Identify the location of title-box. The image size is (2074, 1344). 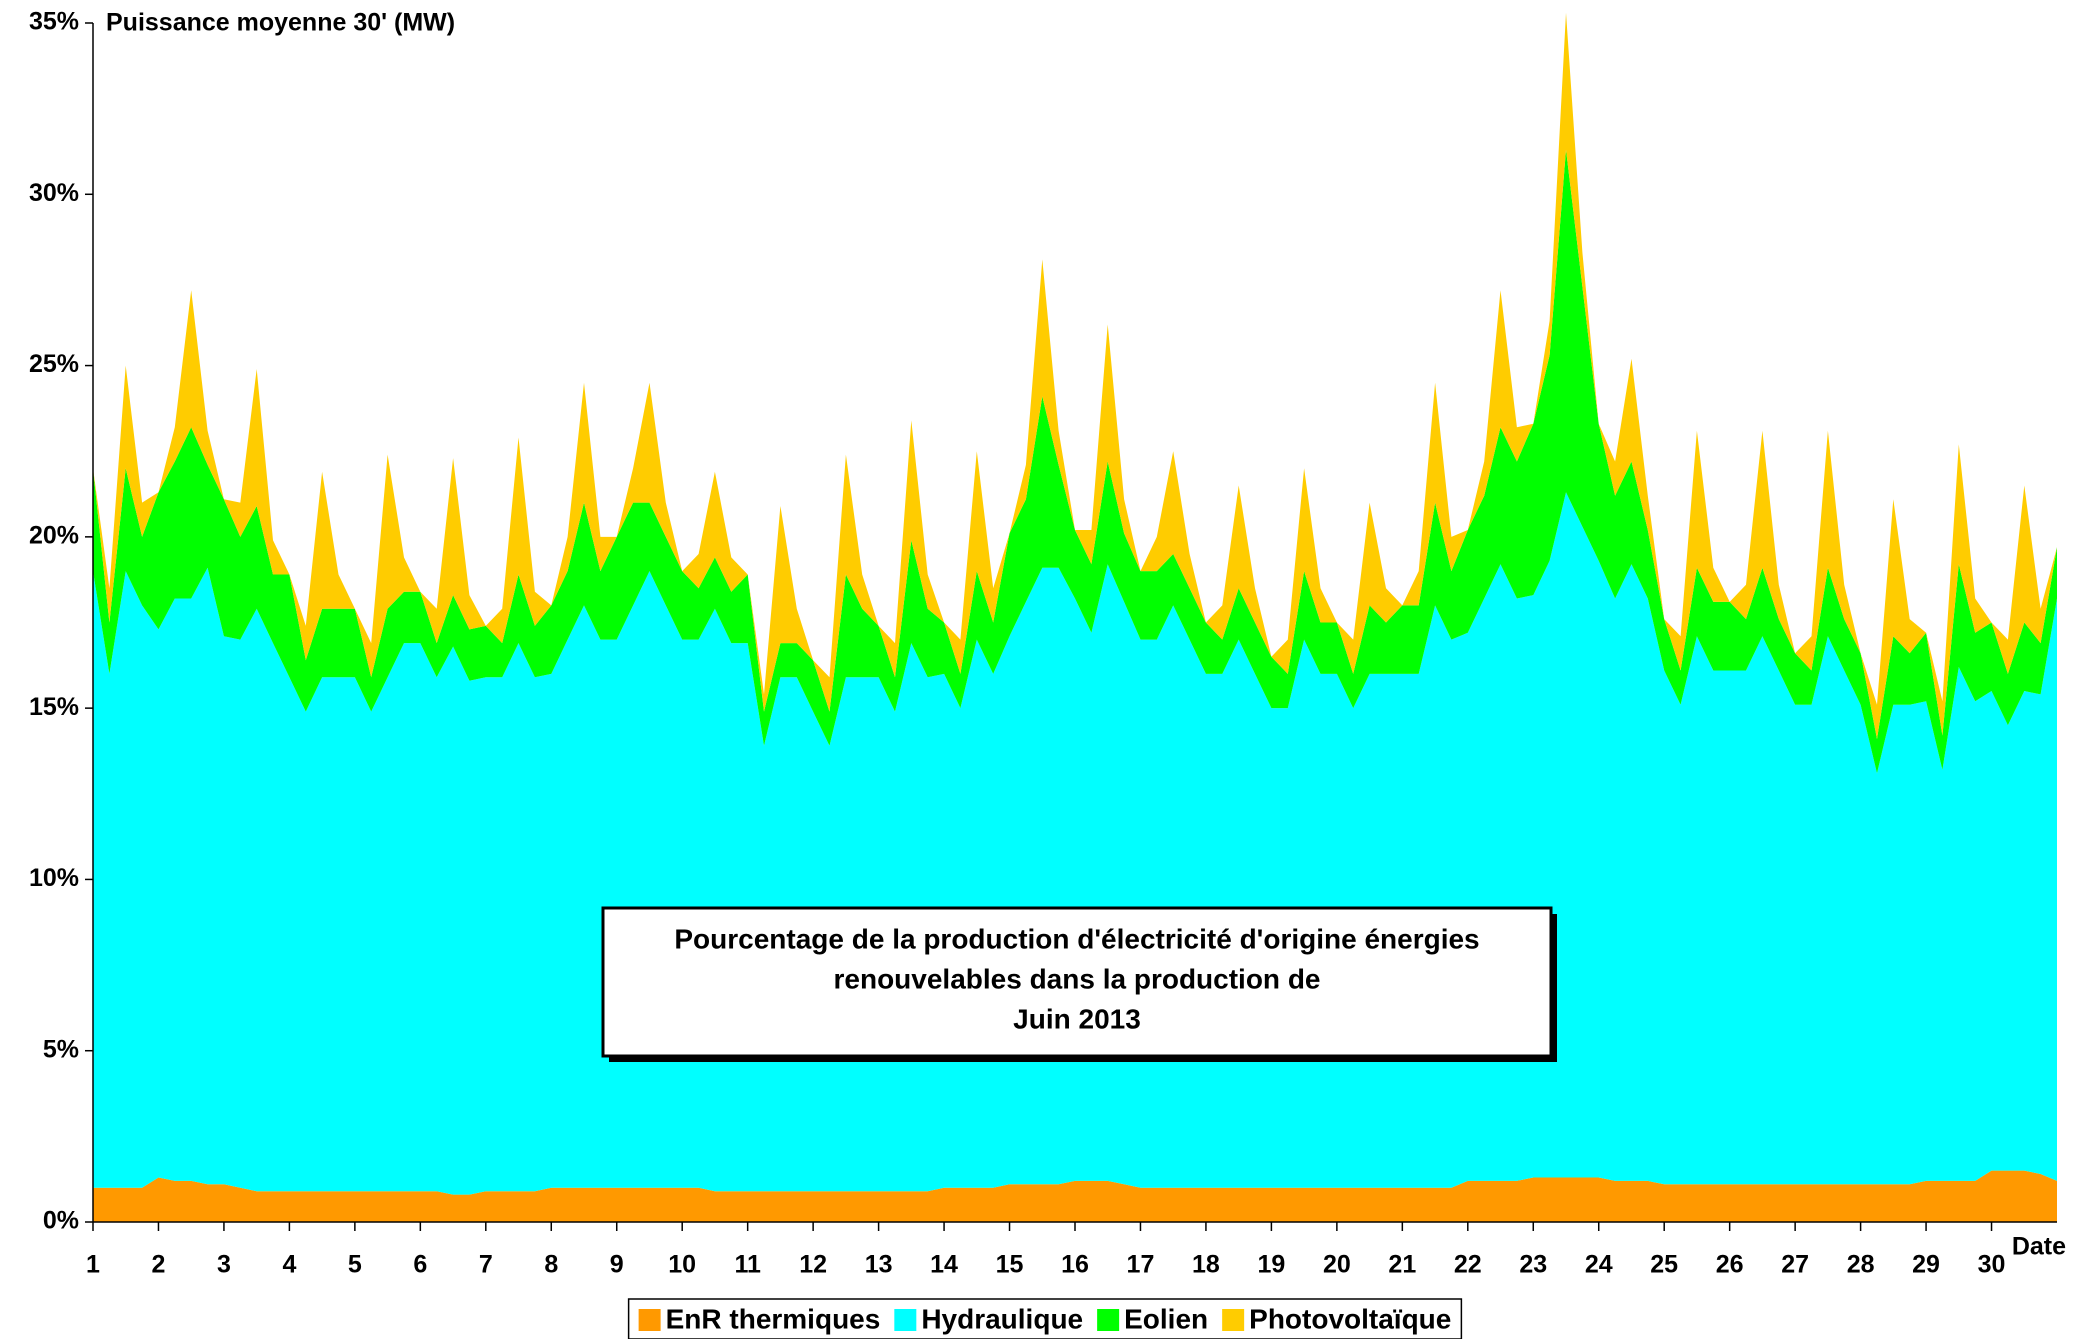
(1077, 982).